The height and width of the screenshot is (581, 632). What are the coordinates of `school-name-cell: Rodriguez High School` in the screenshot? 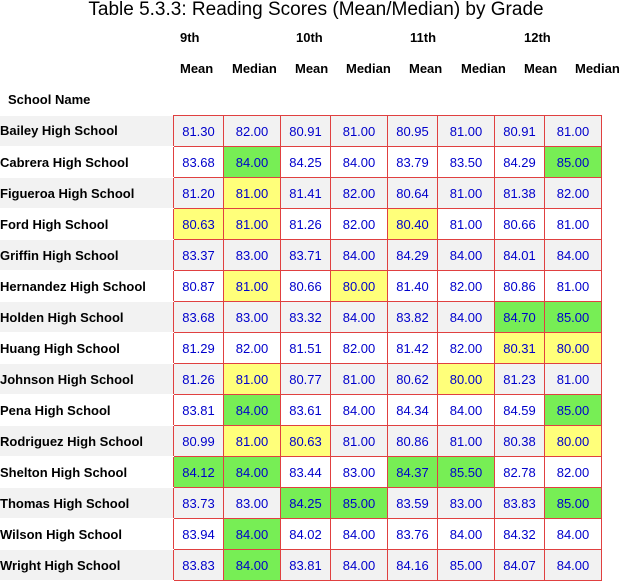 It's located at (87, 441).